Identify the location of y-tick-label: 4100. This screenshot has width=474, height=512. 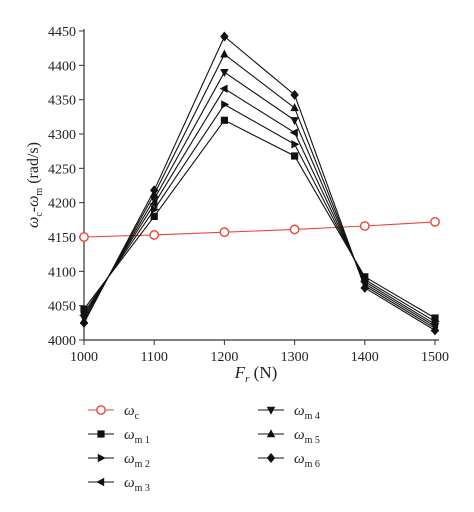
(62, 272).